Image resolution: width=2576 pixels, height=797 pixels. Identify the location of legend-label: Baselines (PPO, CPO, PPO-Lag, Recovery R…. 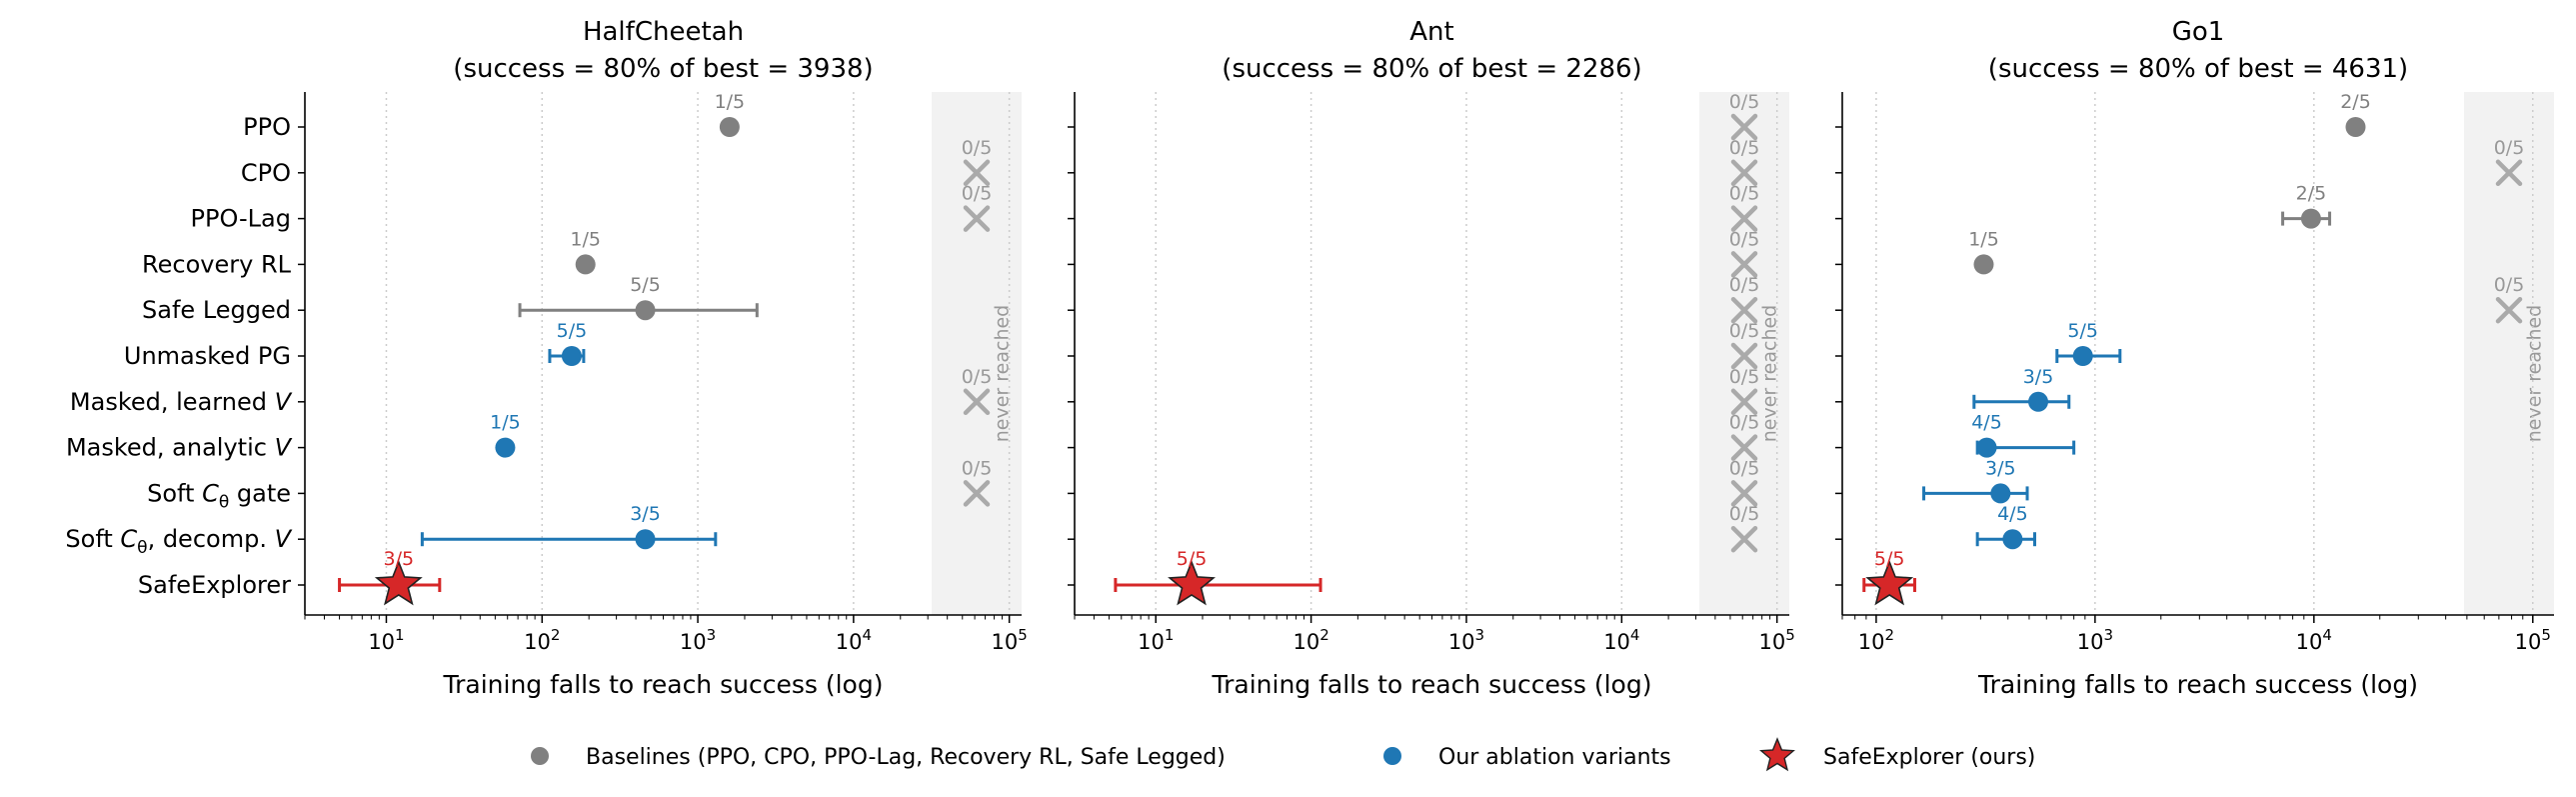
(906, 757).